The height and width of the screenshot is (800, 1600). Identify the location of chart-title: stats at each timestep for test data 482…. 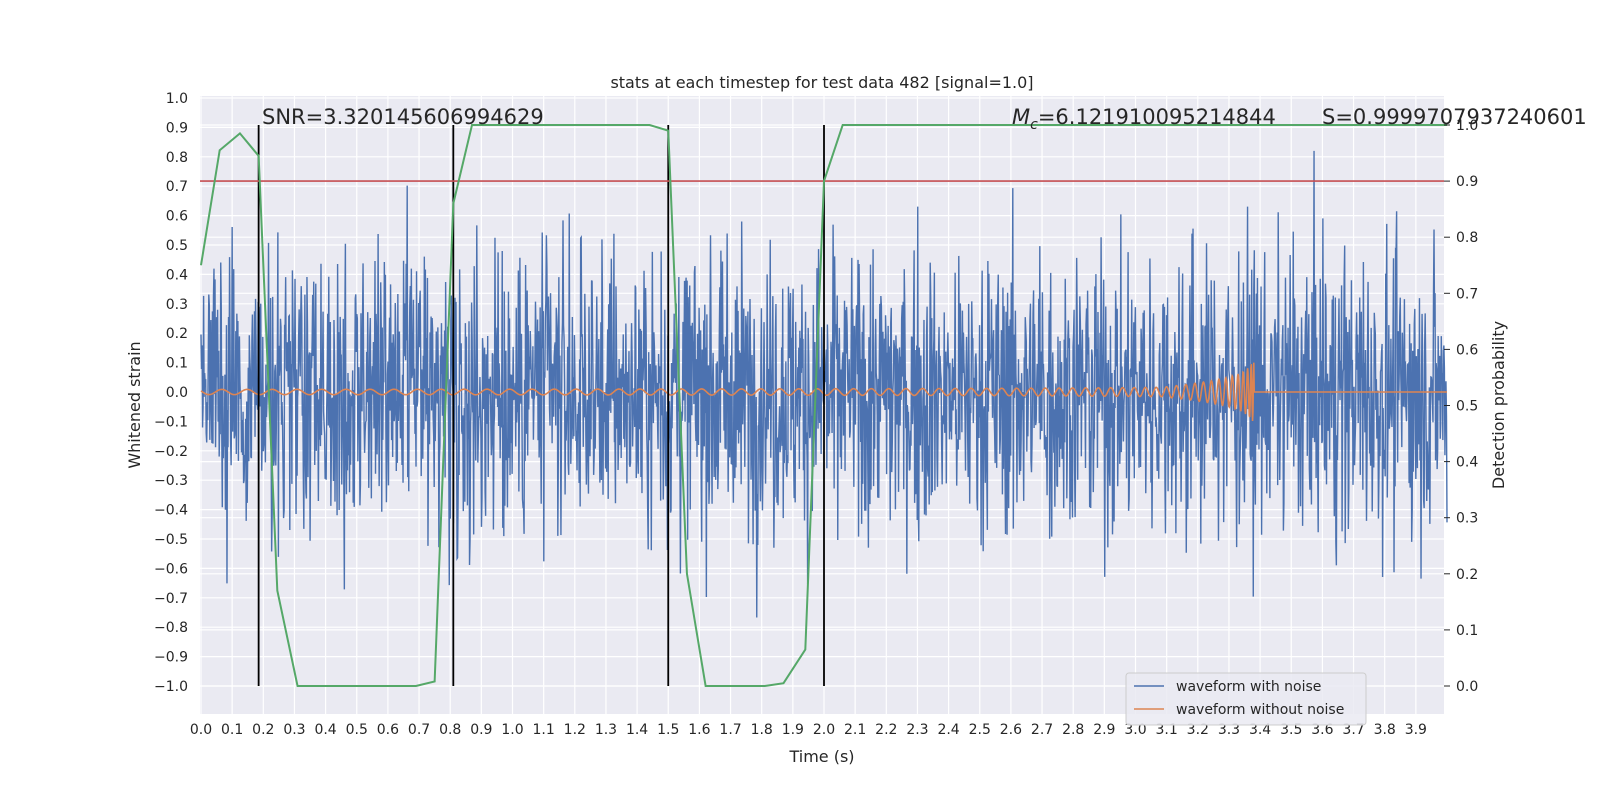
(821, 82).